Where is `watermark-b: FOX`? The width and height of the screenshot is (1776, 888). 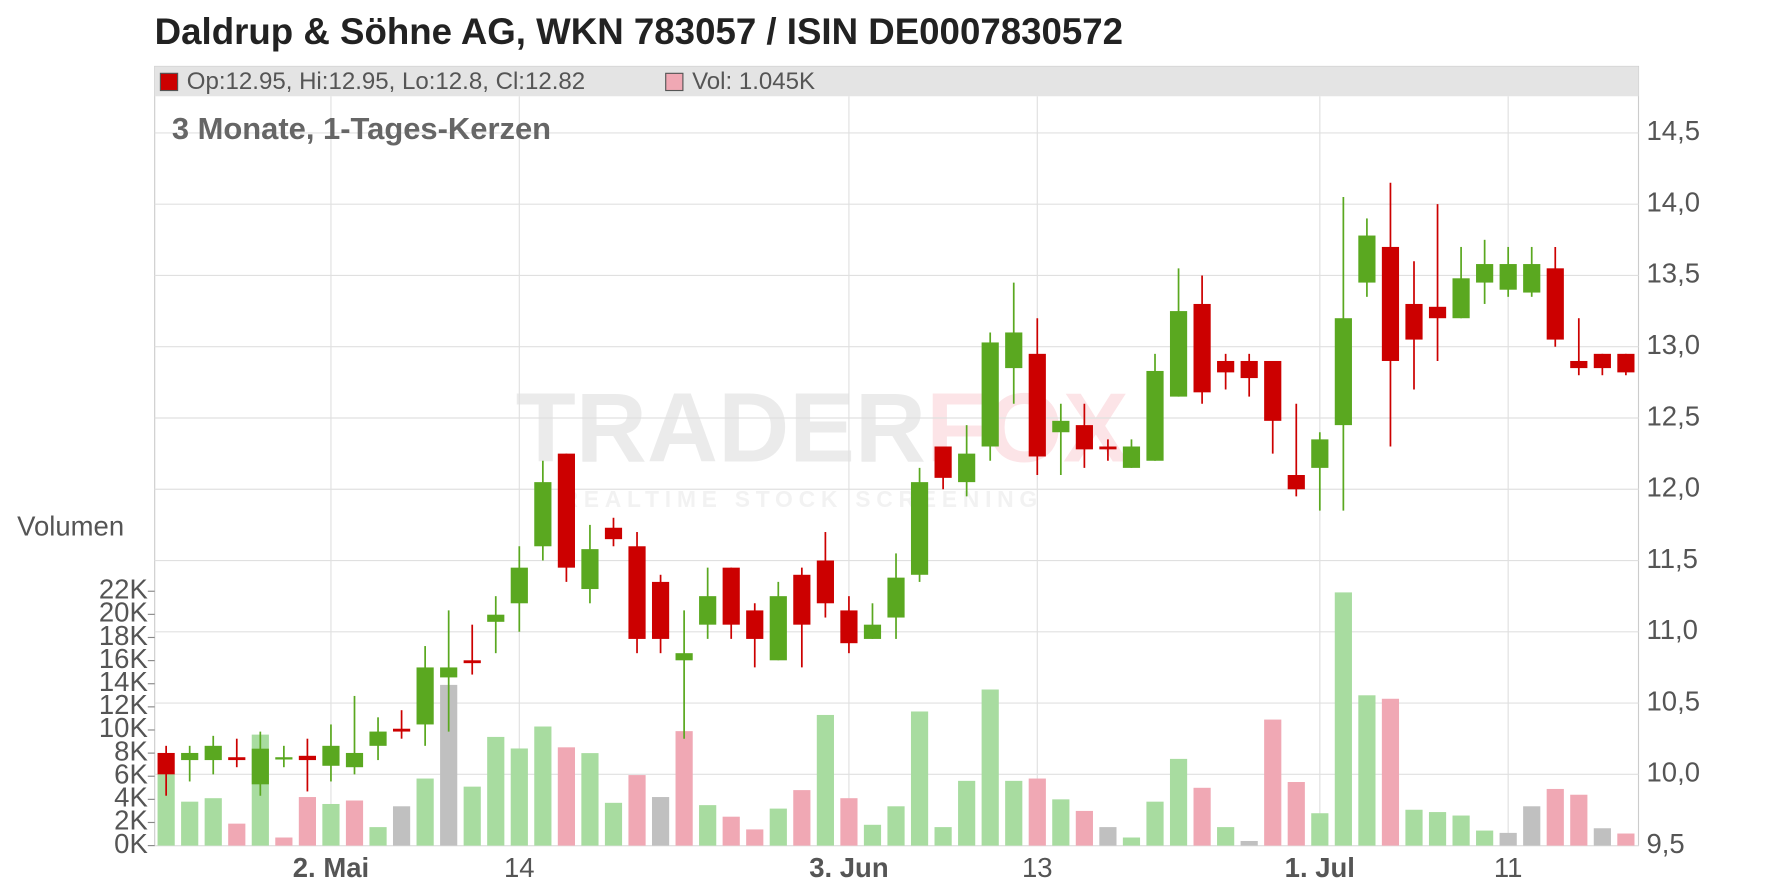 watermark-b: FOX is located at coordinates (1027, 427).